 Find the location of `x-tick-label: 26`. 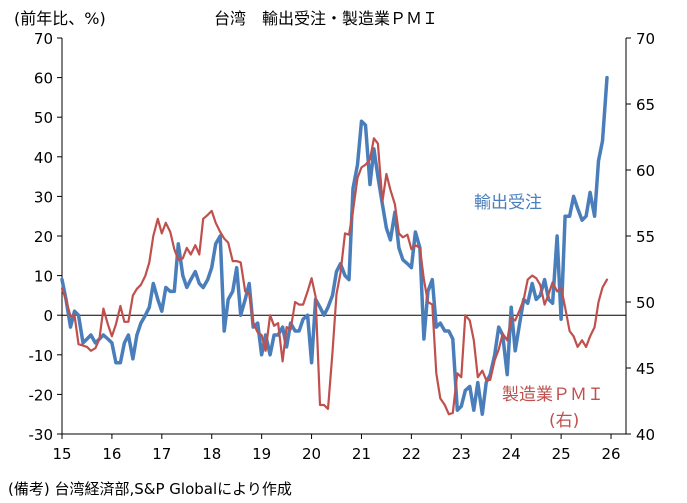

x-tick-label: 26 is located at coordinates (610, 454).